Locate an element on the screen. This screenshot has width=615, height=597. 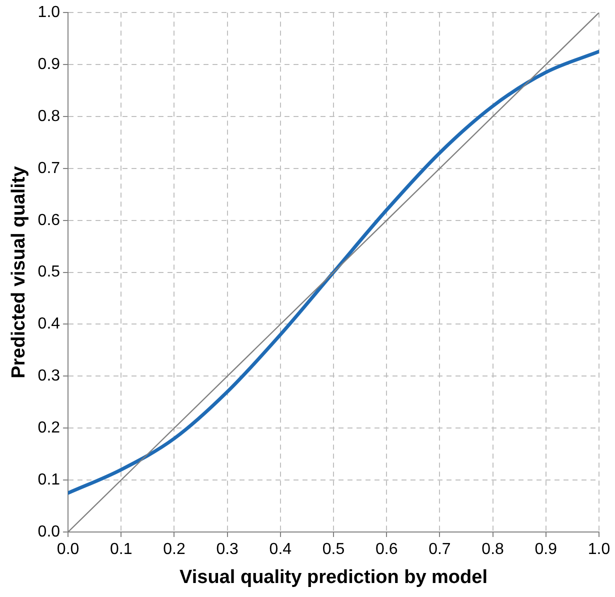
x-tick-label: 0.7 is located at coordinates (439, 549).